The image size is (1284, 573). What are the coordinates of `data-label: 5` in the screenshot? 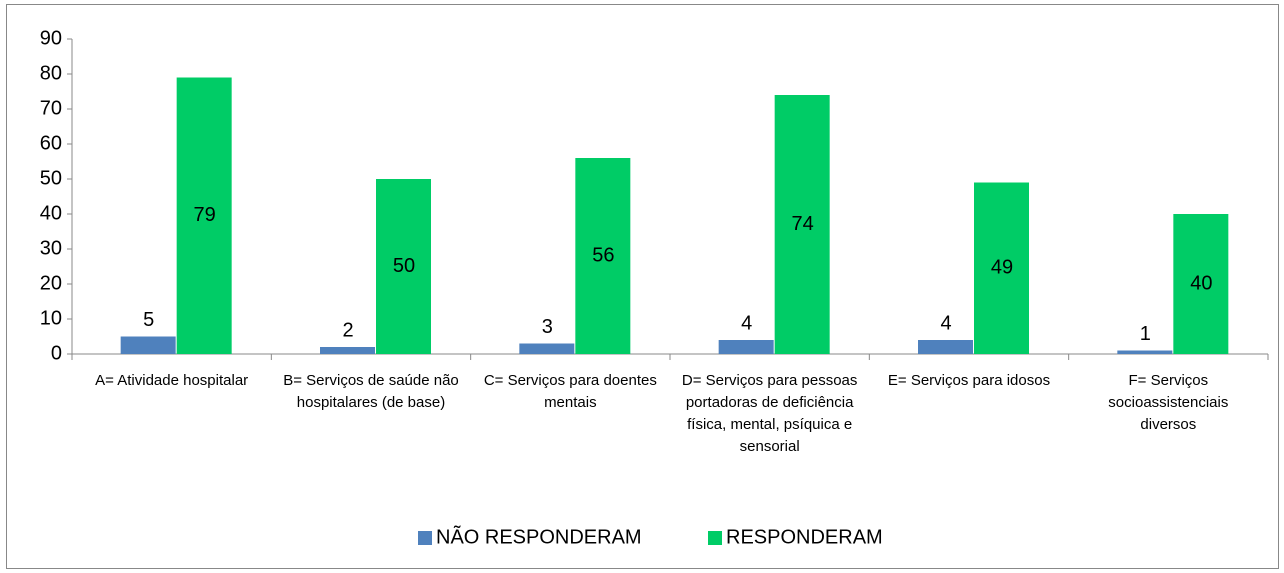 It's located at (148, 320).